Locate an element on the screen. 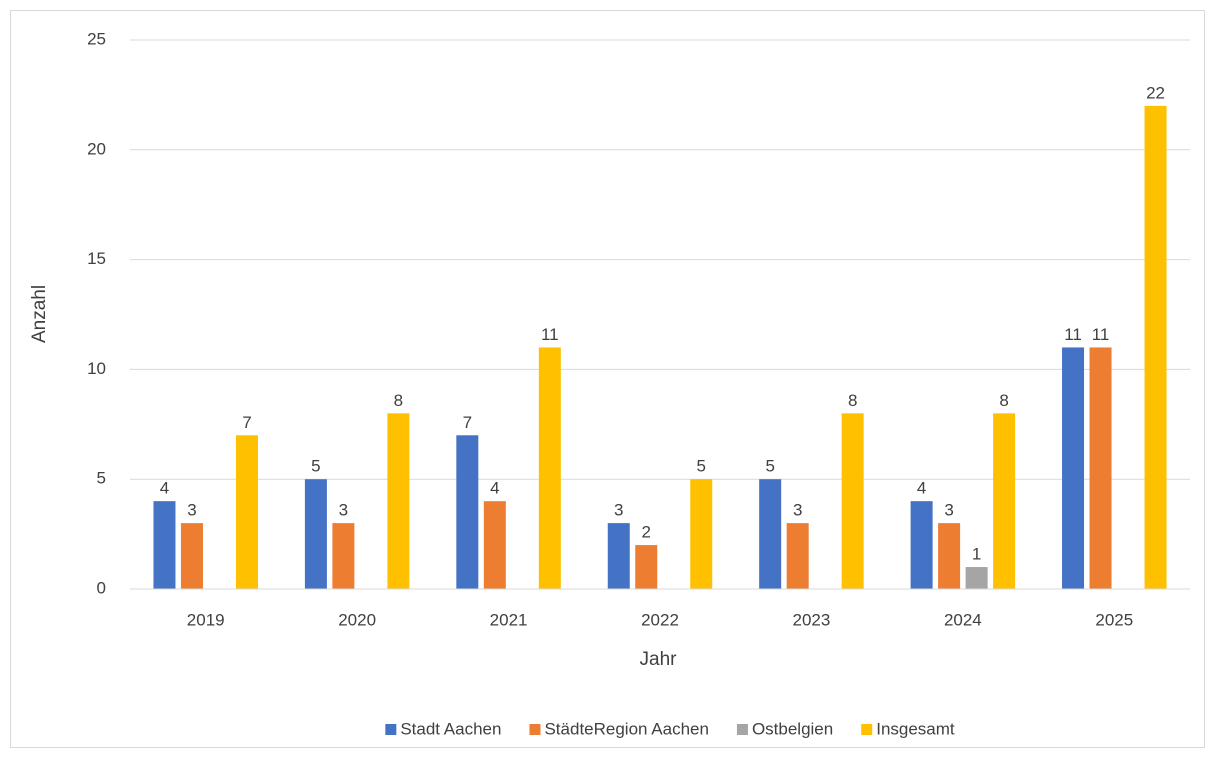 The width and height of the screenshot is (1216, 760). y-tick-label: 10 is located at coordinates (96, 368).